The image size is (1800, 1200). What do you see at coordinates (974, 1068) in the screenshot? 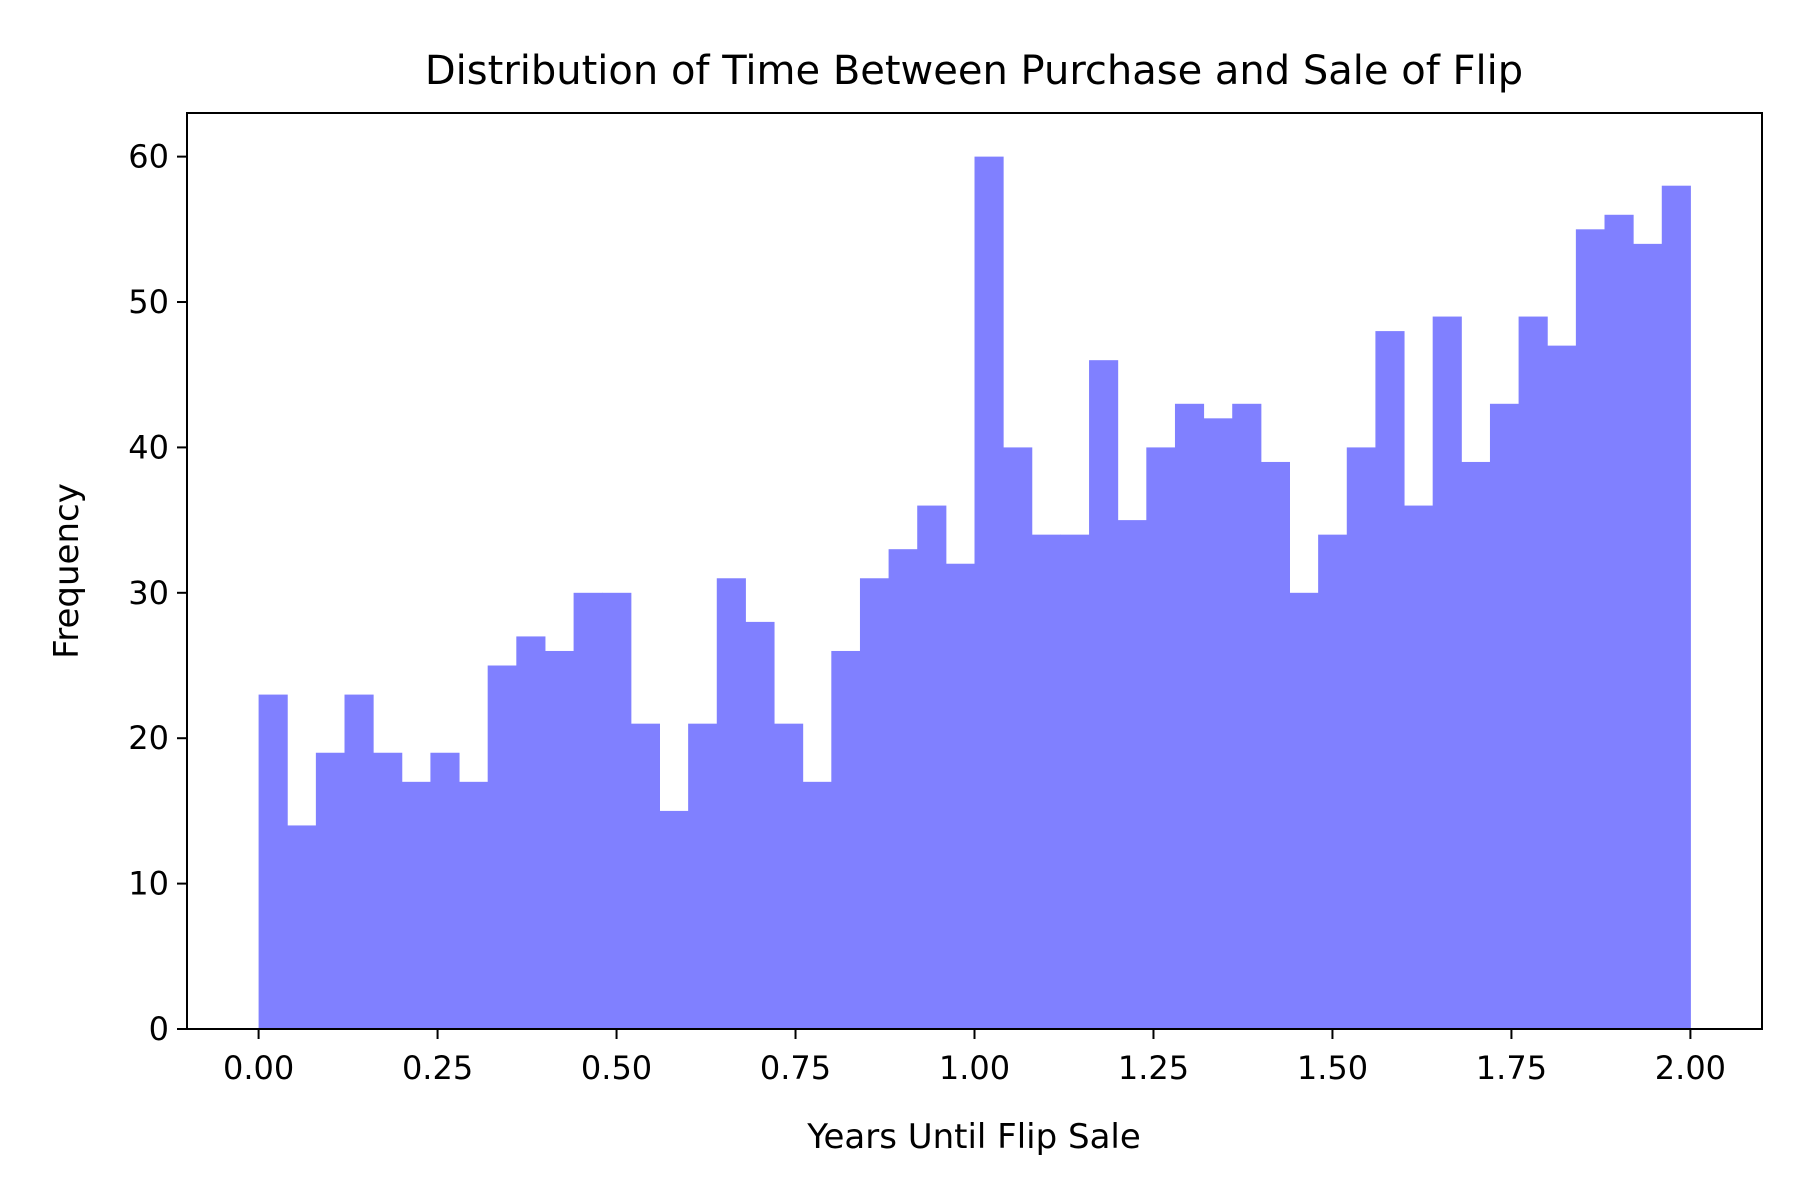
I see `x-tick-label: 1.00` at bounding box center [974, 1068].